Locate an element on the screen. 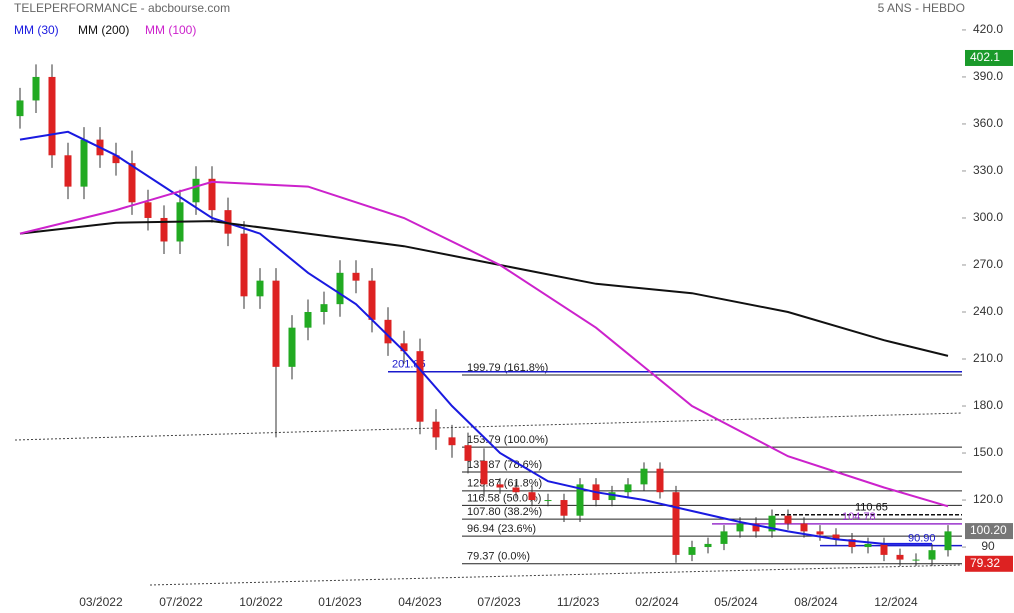  x-tick-label: 03/2022 is located at coordinates (101, 602).